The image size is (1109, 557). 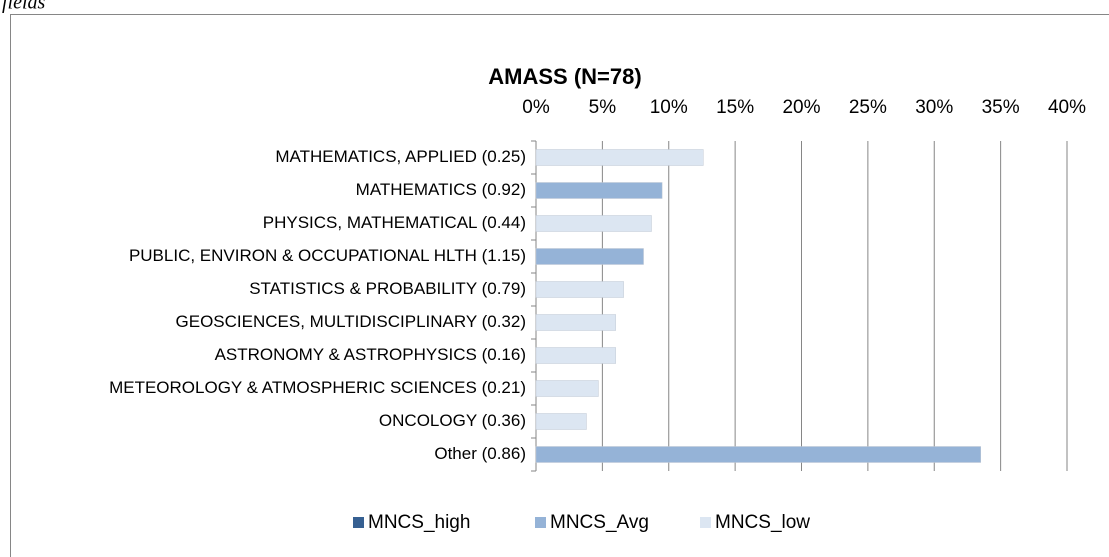 What do you see at coordinates (400, 156) in the screenshot?
I see `y-tick-label: MATHEMATICS, APPLIED (0.25)` at bounding box center [400, 156].